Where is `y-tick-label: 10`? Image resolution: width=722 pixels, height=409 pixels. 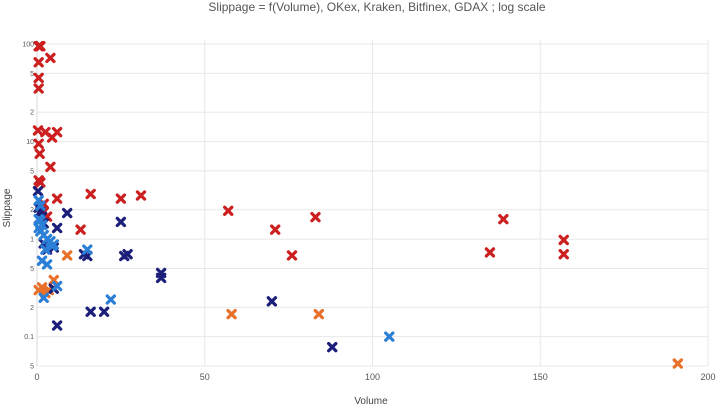 y-tick-label: 10 is located at coordinates (30, 142).